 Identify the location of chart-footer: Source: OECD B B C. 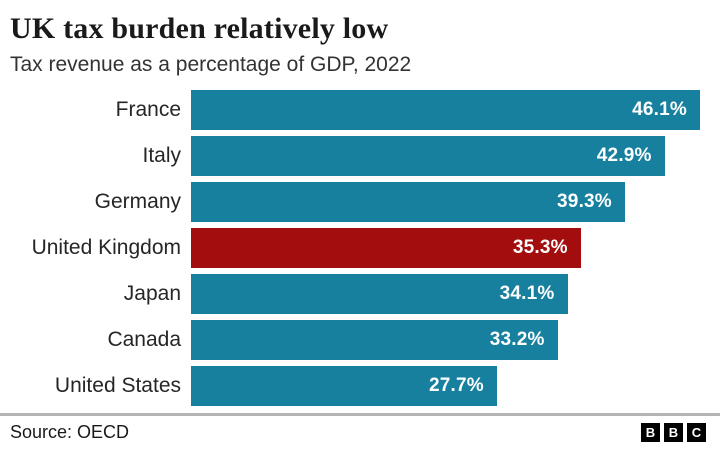
(360, 433).